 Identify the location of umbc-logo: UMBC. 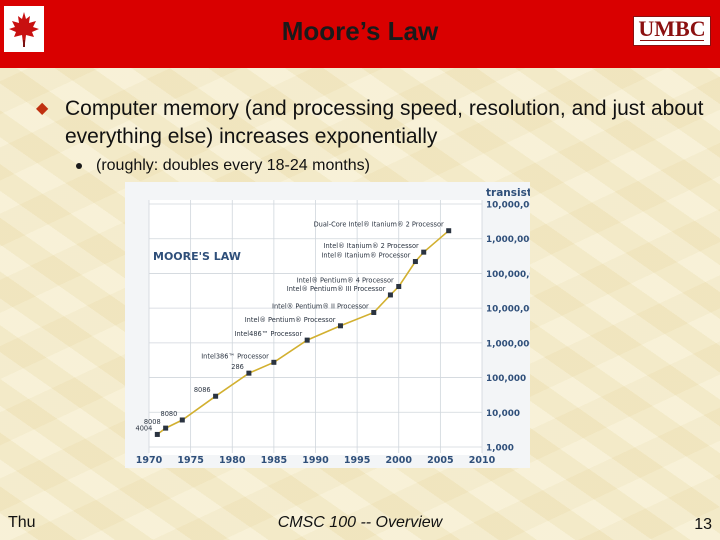
(672, 31).